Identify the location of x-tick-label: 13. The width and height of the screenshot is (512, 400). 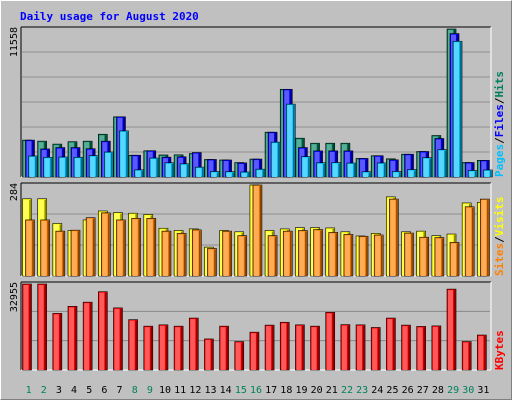
(210, 390).